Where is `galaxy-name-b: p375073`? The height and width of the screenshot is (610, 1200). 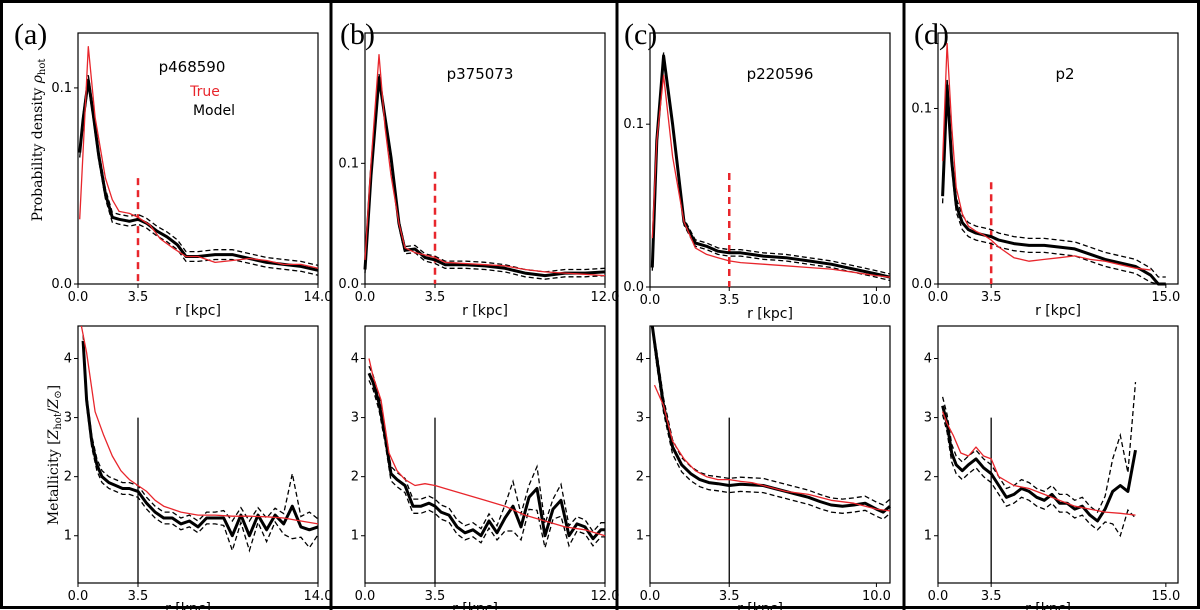
galaxy-name-b: p375073 is located at coordinates (480, 74).